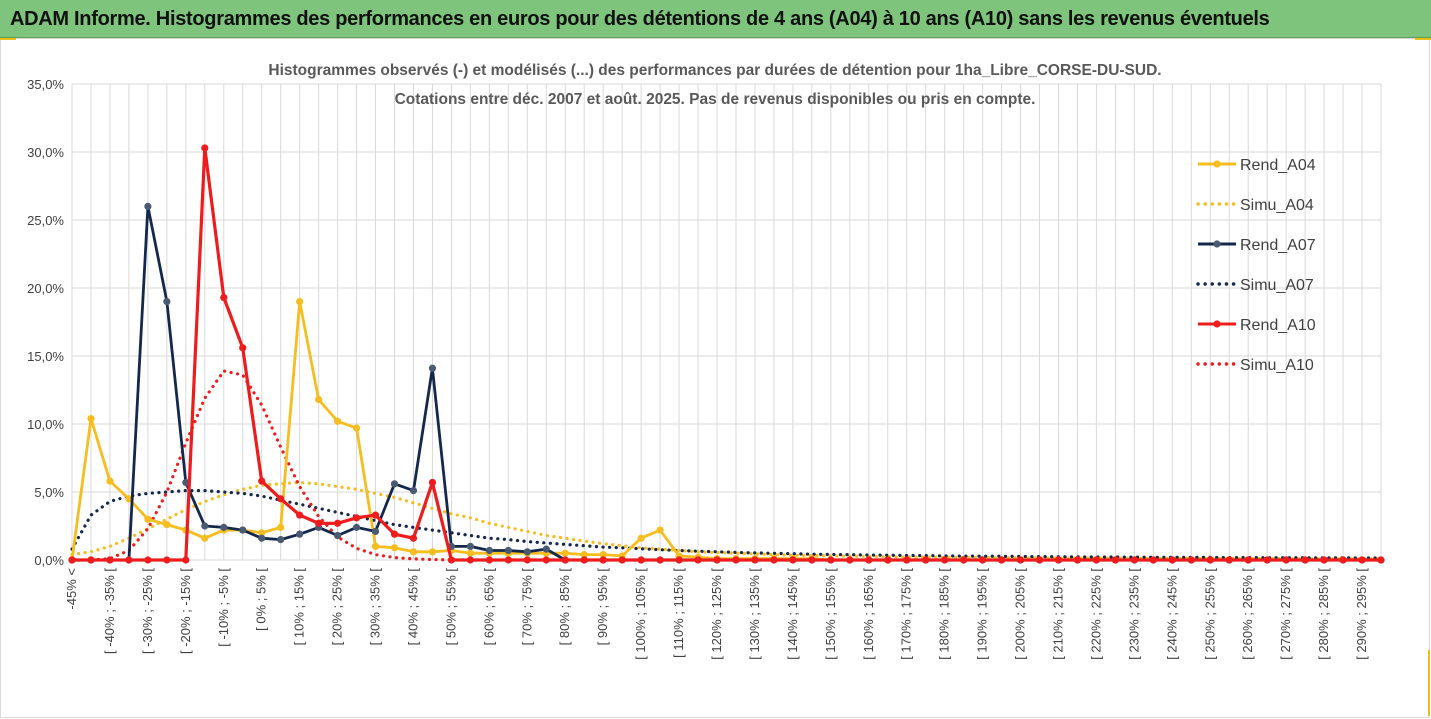 Image resolution: width=1431 pixels, height=719 pixels. I want to click on y-tick-label: 5,0%, so click(49, 492).